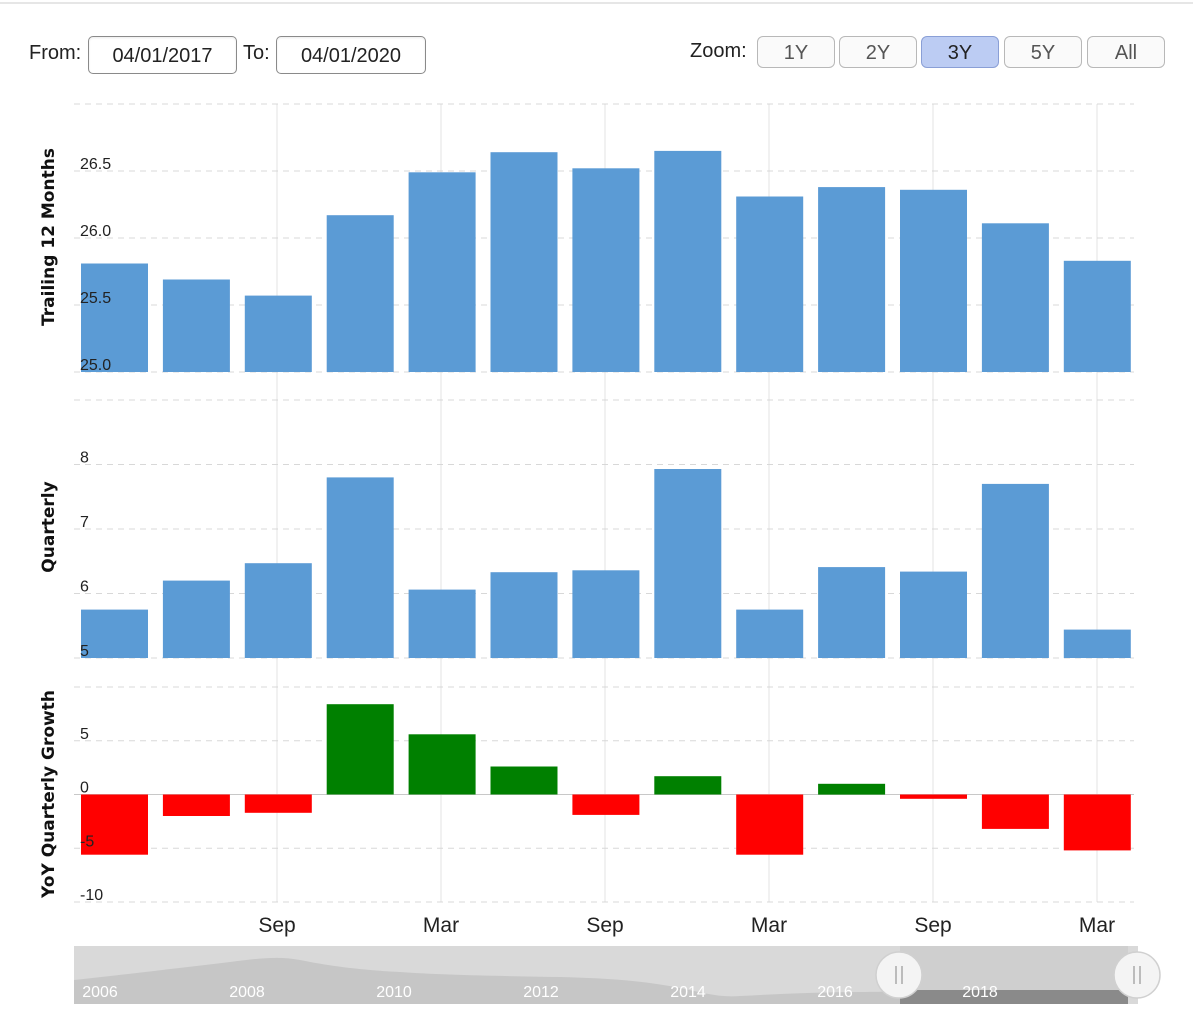 The image size is (1193, 1012). I want to click on navigator-selected-series, so click(1014, 997).